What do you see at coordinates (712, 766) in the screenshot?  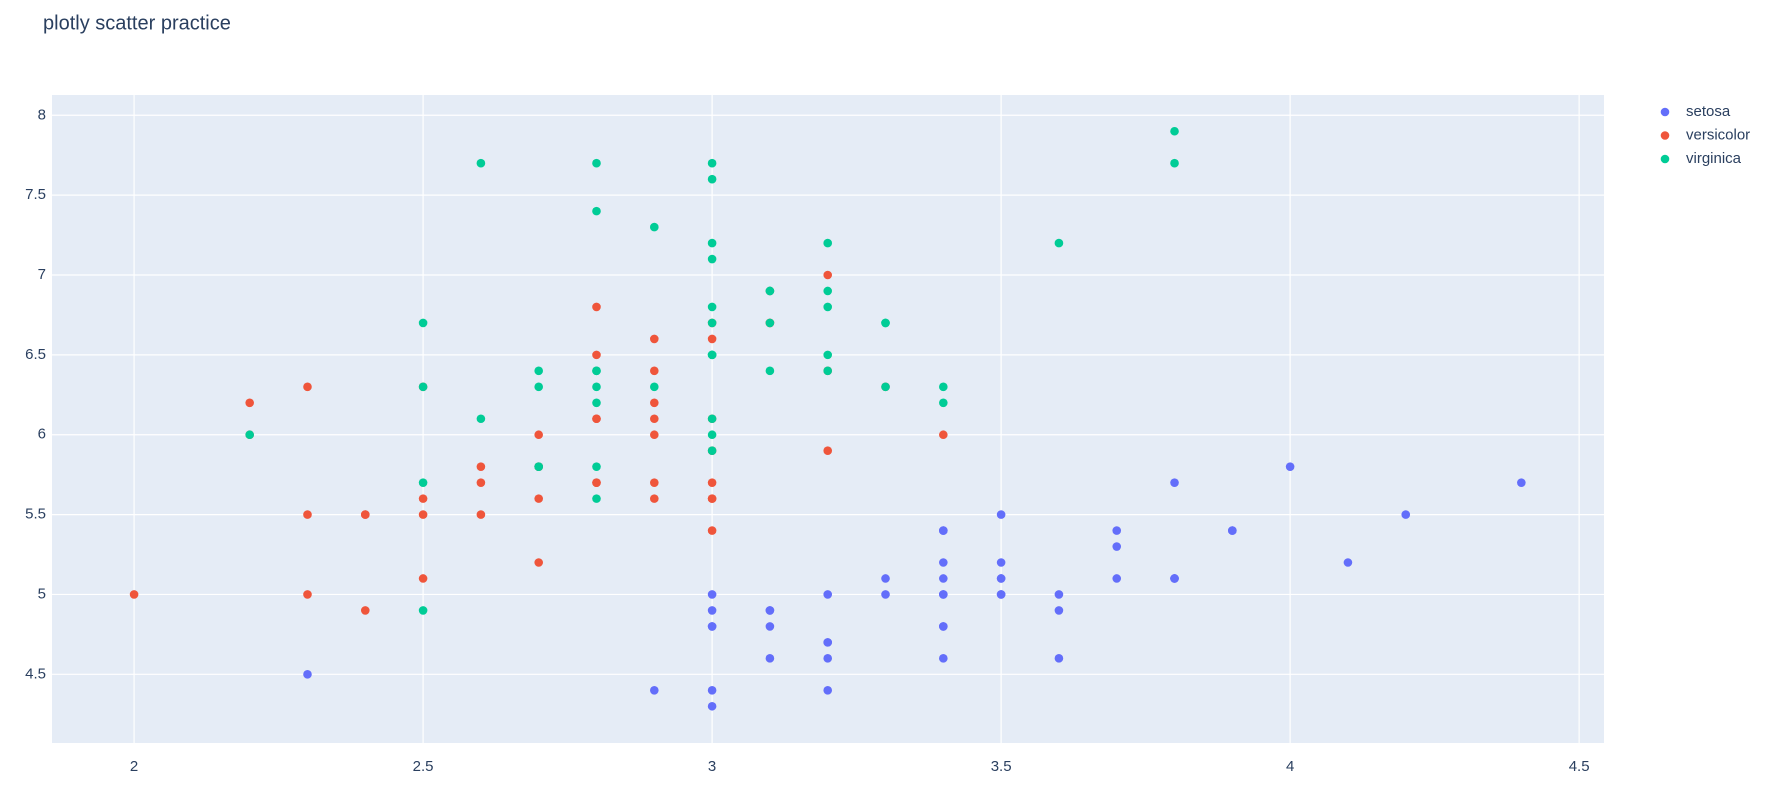 I see `x-tick-label: 3` at bounding box center [712, 766].